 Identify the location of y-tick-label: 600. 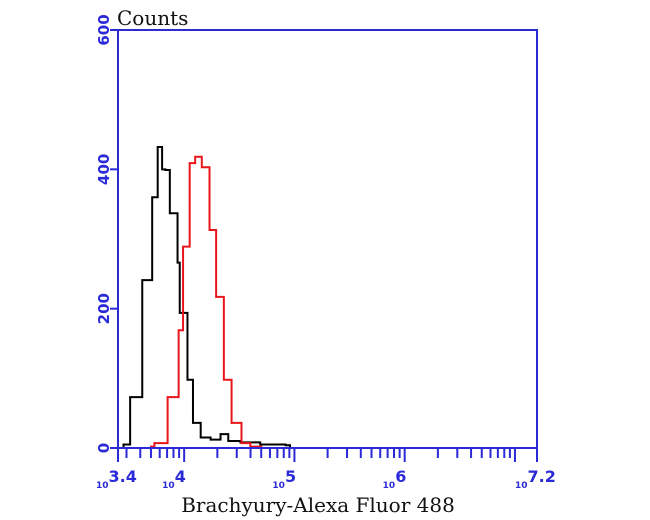
(104, 29).